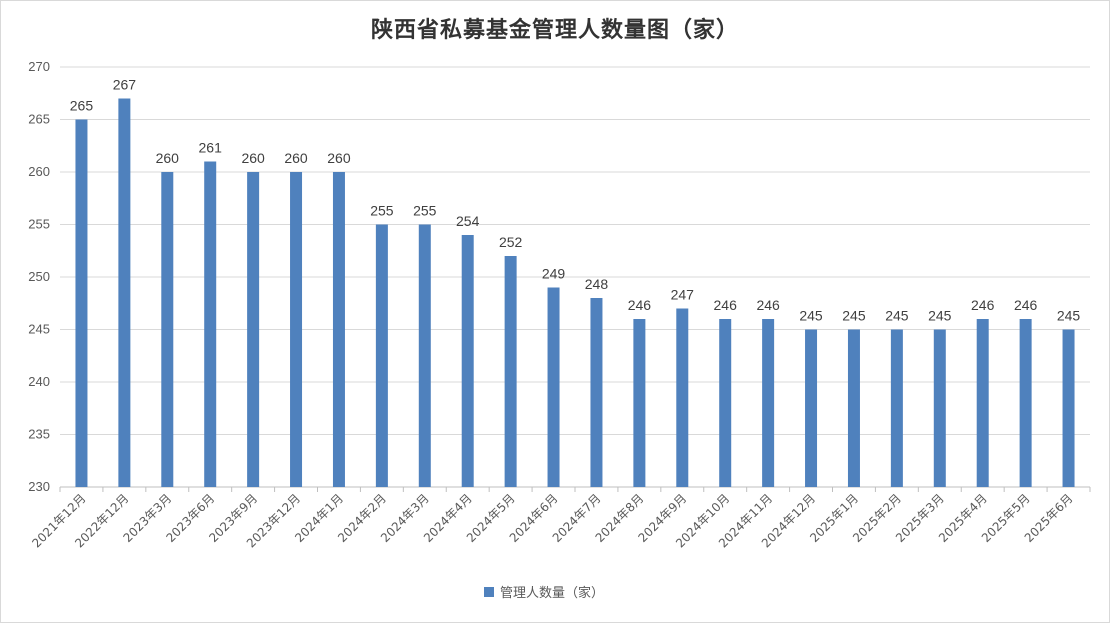 Image resolution: width=1110 pixels, height=623 pixels. Describe the element at coordinates (554, 274) in the screenshot. I see `data-label: 249` at that location.